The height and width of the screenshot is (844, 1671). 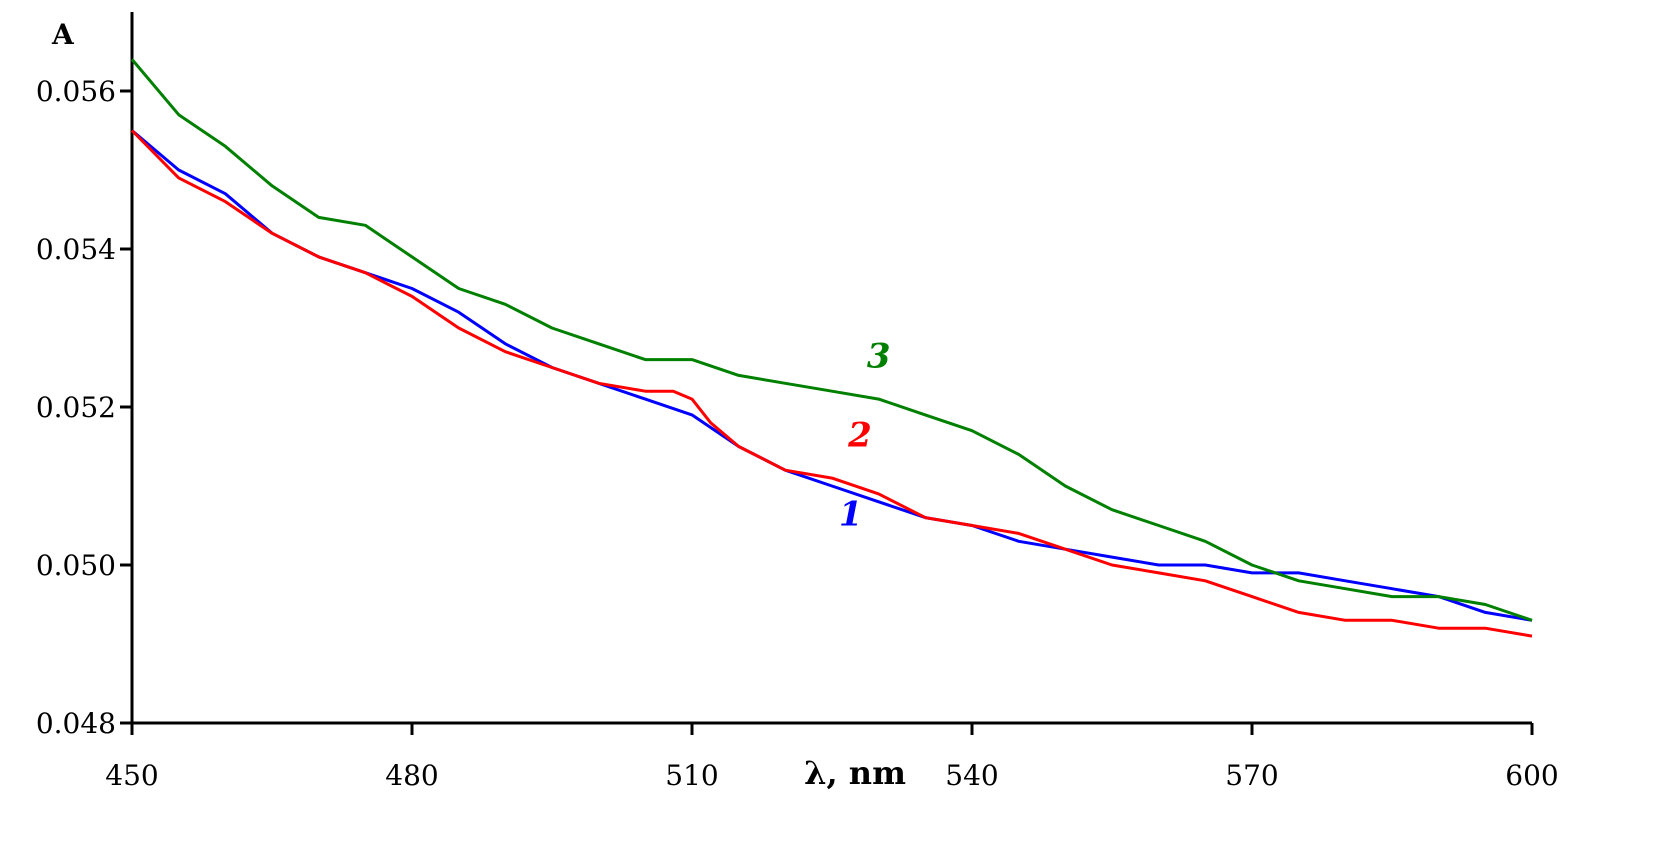 What do you see at coordinates (879, 357) in the screenshot?
I see `series-label-3: 3` at bounding box center [879, 357].